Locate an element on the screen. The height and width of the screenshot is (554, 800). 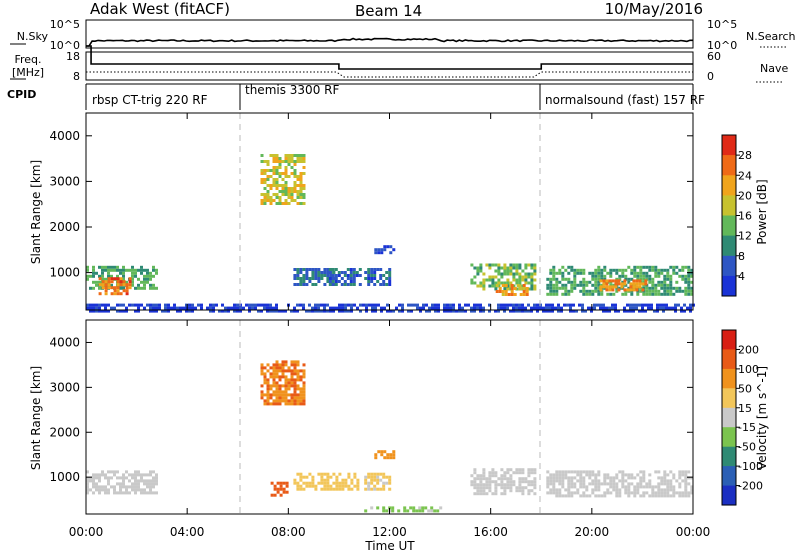
nsky-tick-bottom: 10^0 is located at coordinates (65, 45).